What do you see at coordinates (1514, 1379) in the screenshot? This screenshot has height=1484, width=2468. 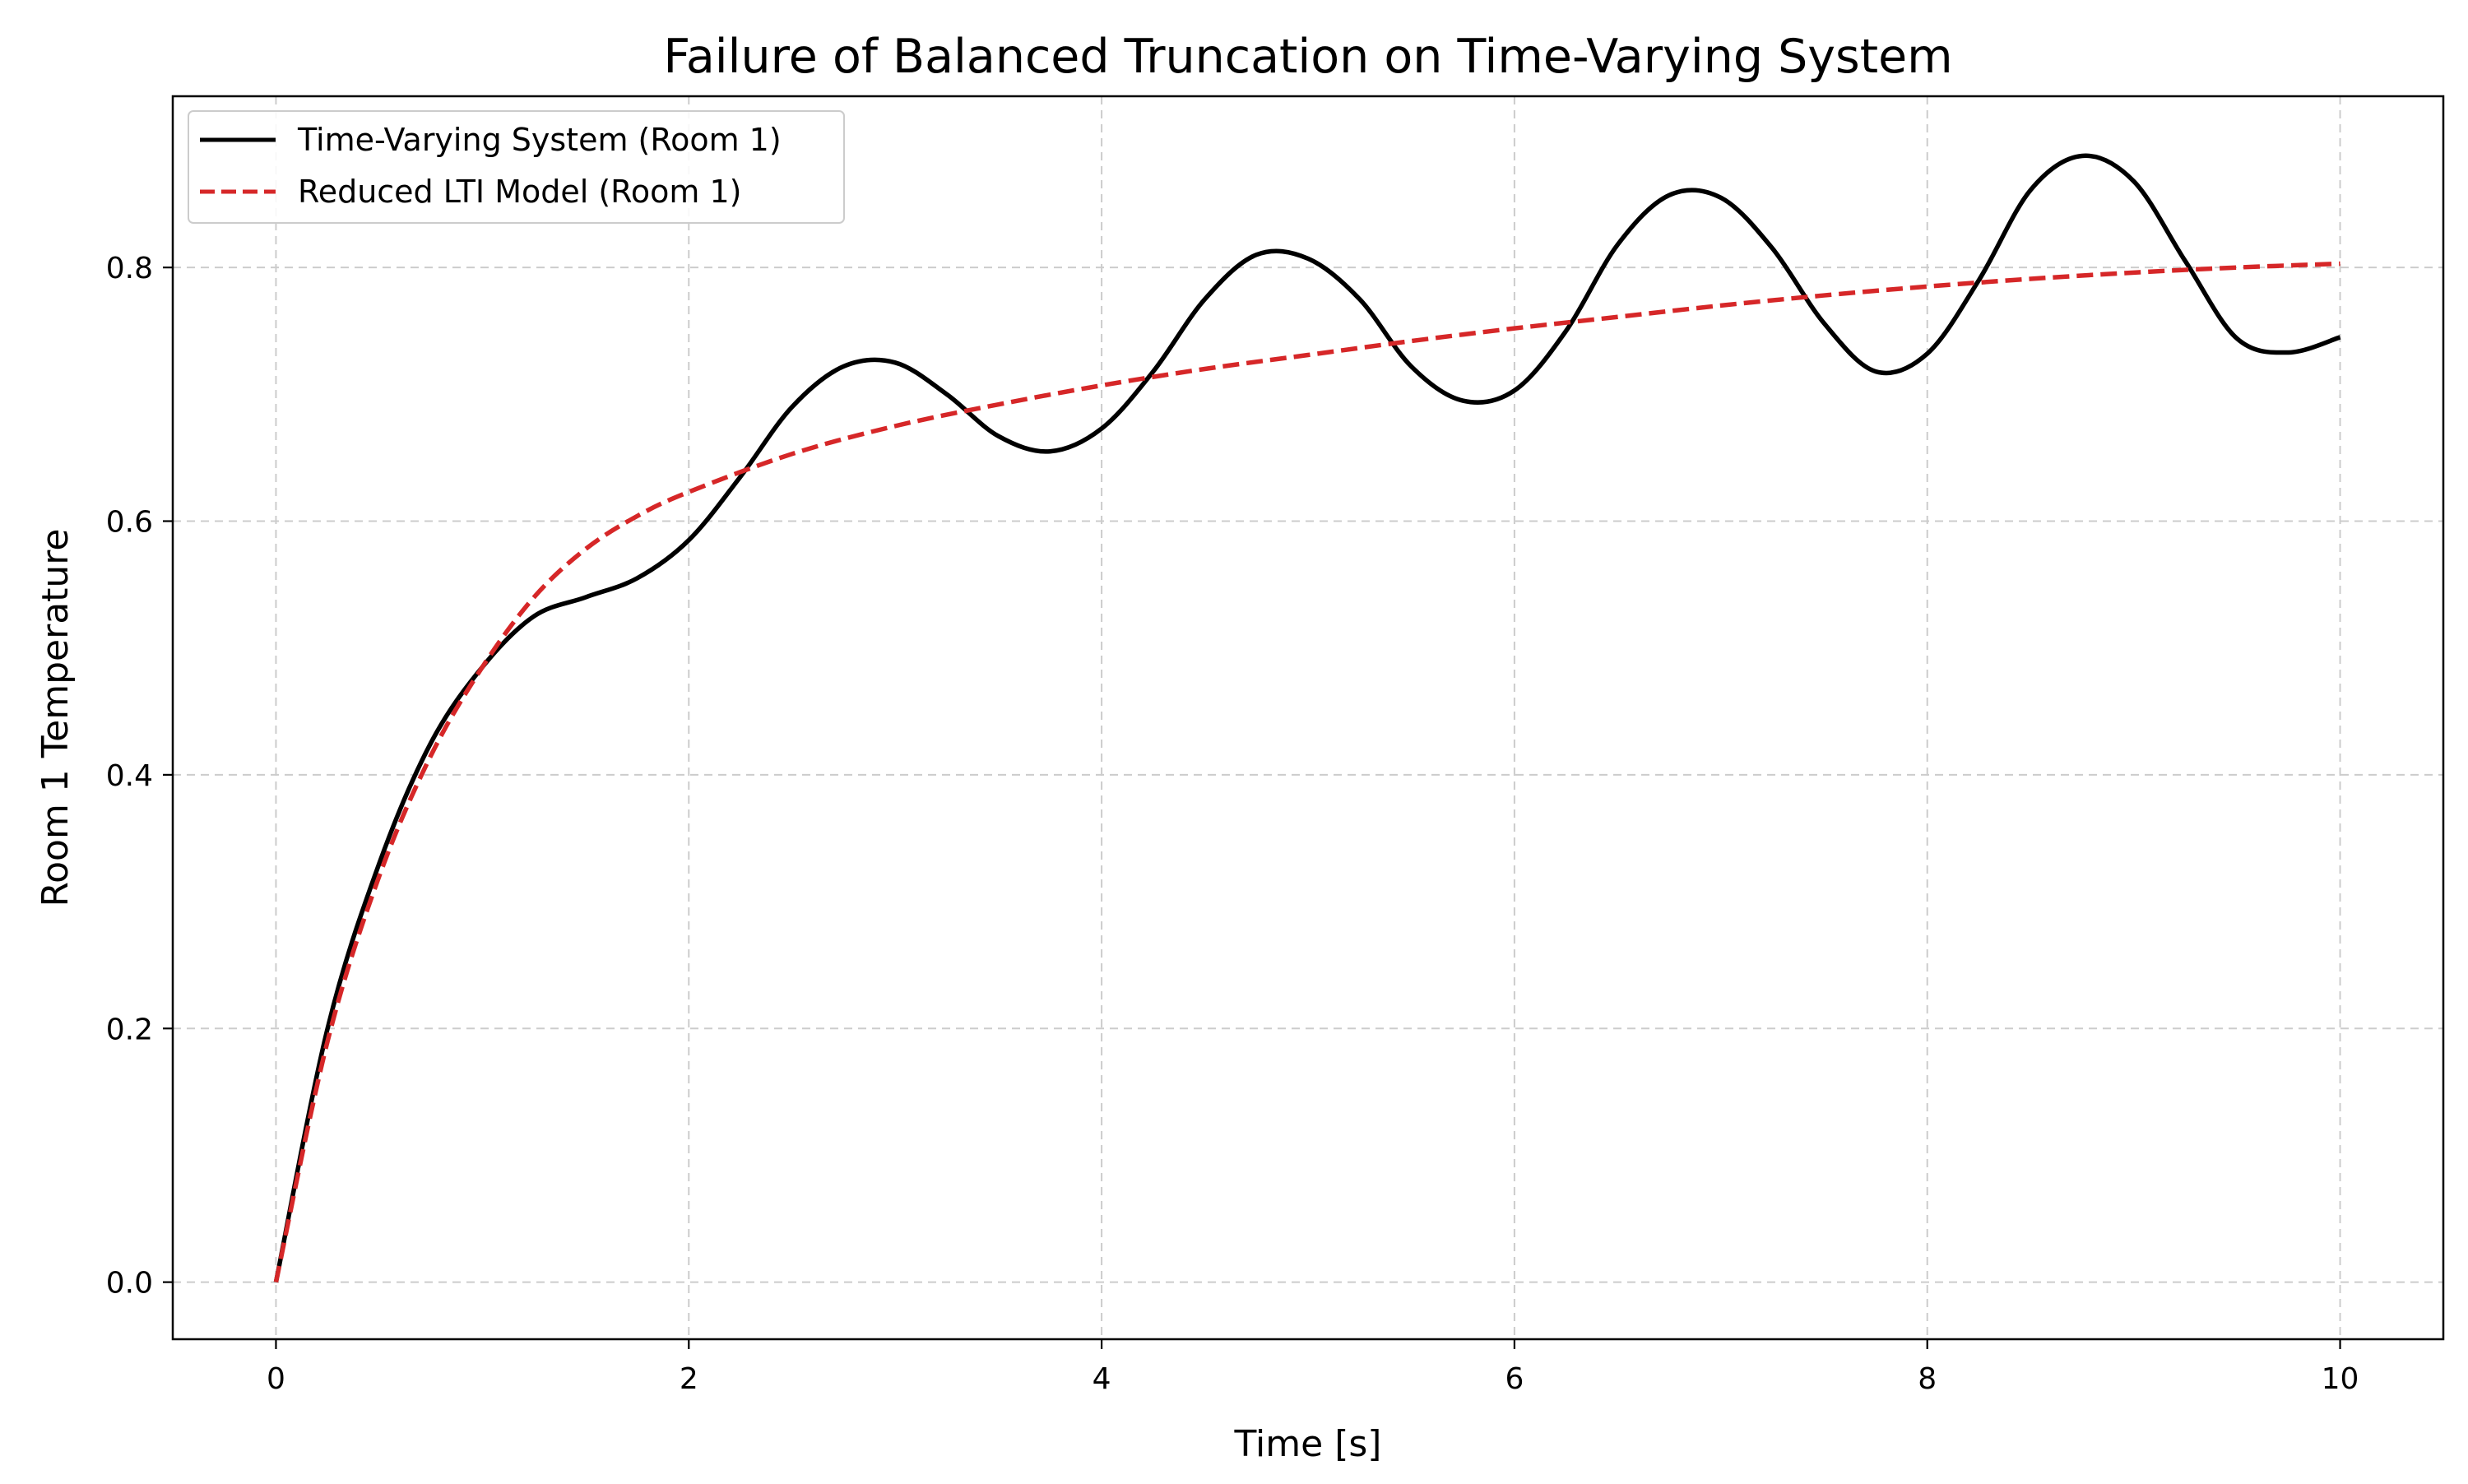 I see `x-tick-label: 6` at bounding box center [1514, 1379].